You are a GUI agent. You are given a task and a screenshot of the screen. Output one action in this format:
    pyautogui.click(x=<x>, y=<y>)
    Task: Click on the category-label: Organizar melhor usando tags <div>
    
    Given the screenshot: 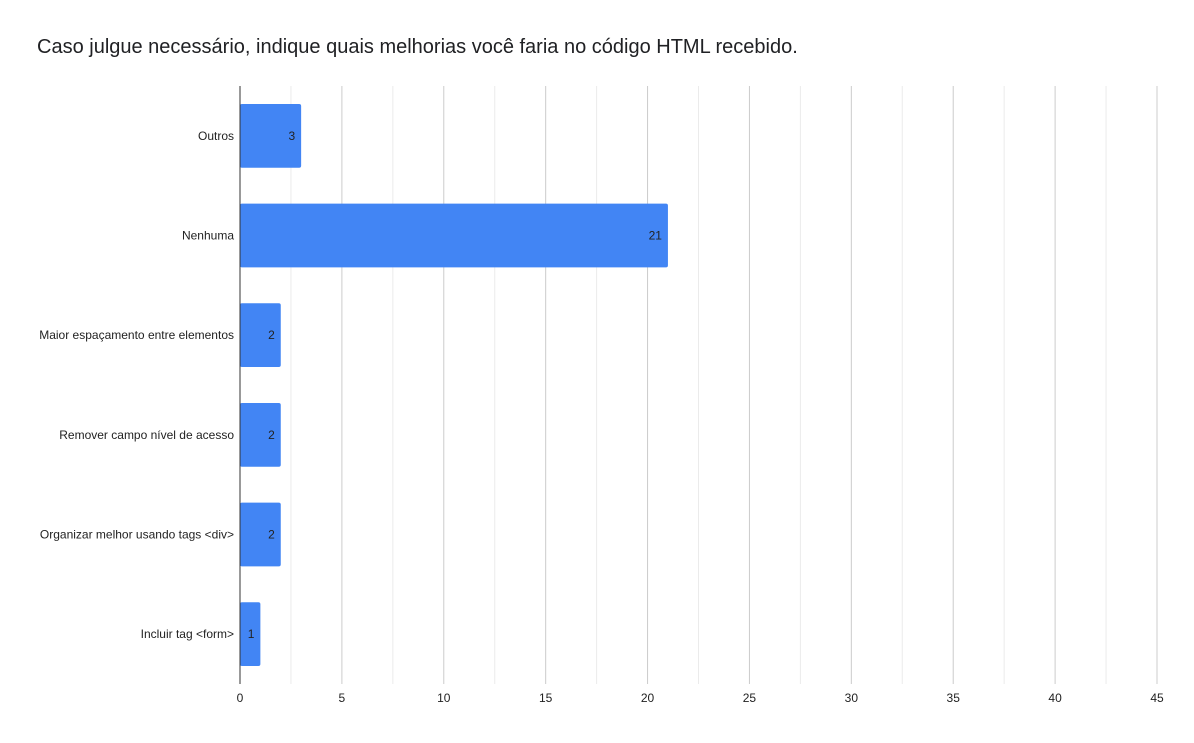 What is the action you would take?
    pyautogui.click(x=137, y=535)
    